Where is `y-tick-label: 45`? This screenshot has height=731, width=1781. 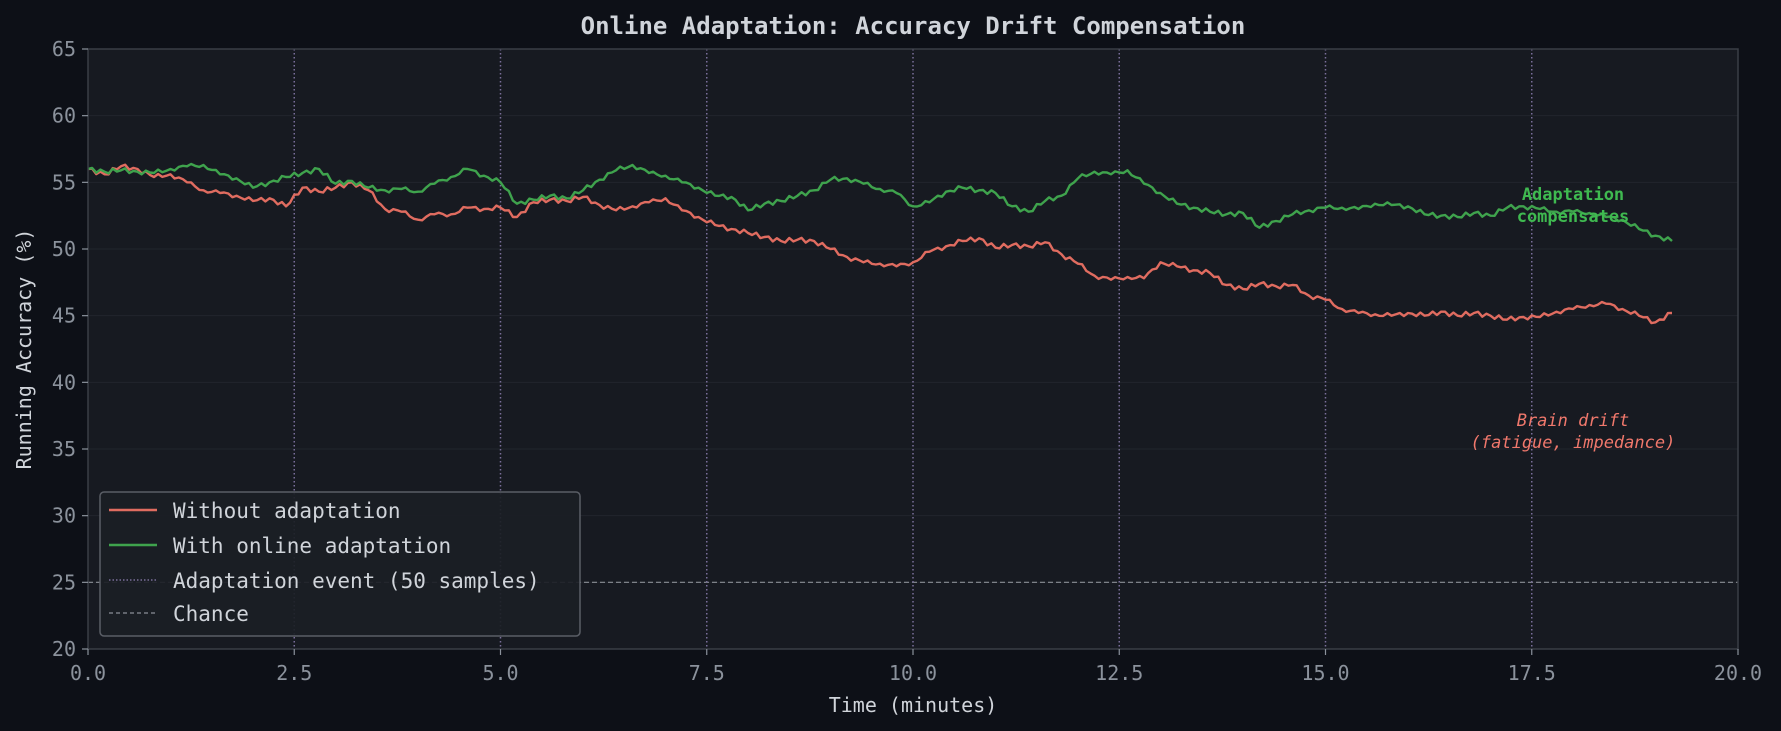
y-tick-label: 45 is located at coordinates (64, 316).